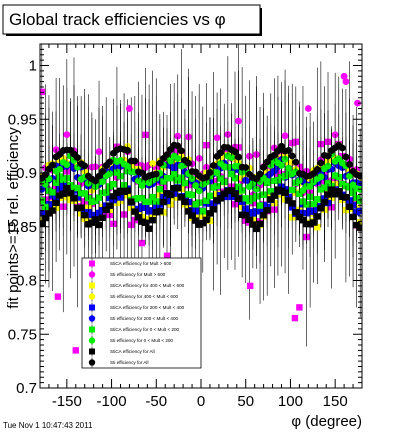 The image size is (400, 433). I want to click on legend-label: Sti efficiency for All, so click(129, 362).